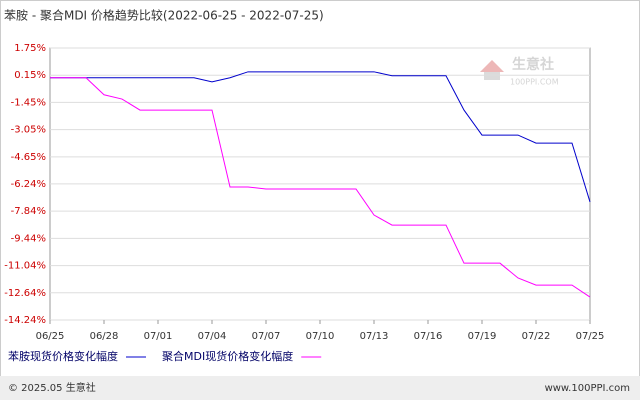 The image size is (640, 400). What do you see at coordinates (25, 320) in the screenshot?
I see `y-tick-label: -14.24%` at bounding box center [25, 320].